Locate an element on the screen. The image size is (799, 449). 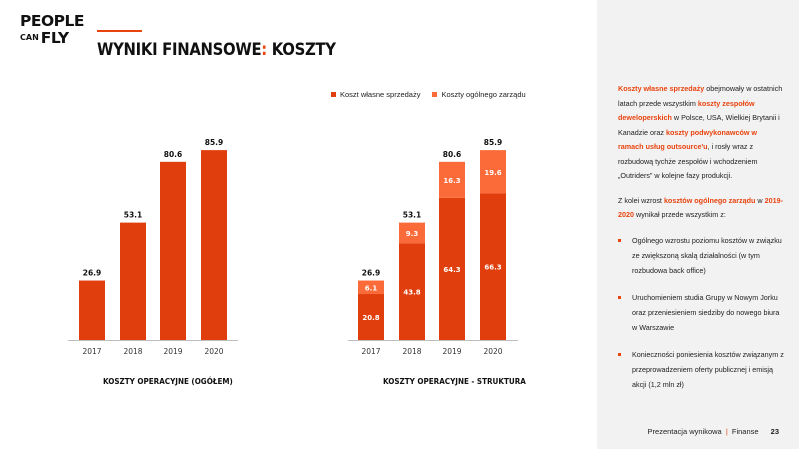
total-value-label: 85.9 is located at coordinates (493, 142).